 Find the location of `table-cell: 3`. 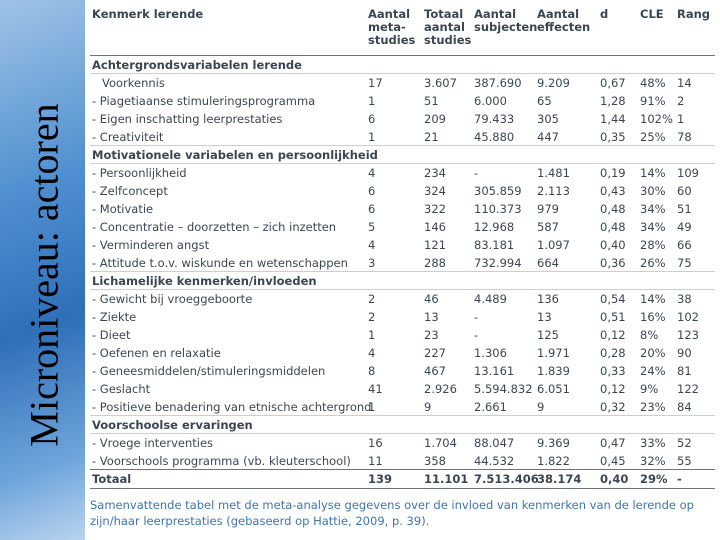

table-cell: 3 is located at coordinates (372, 263).